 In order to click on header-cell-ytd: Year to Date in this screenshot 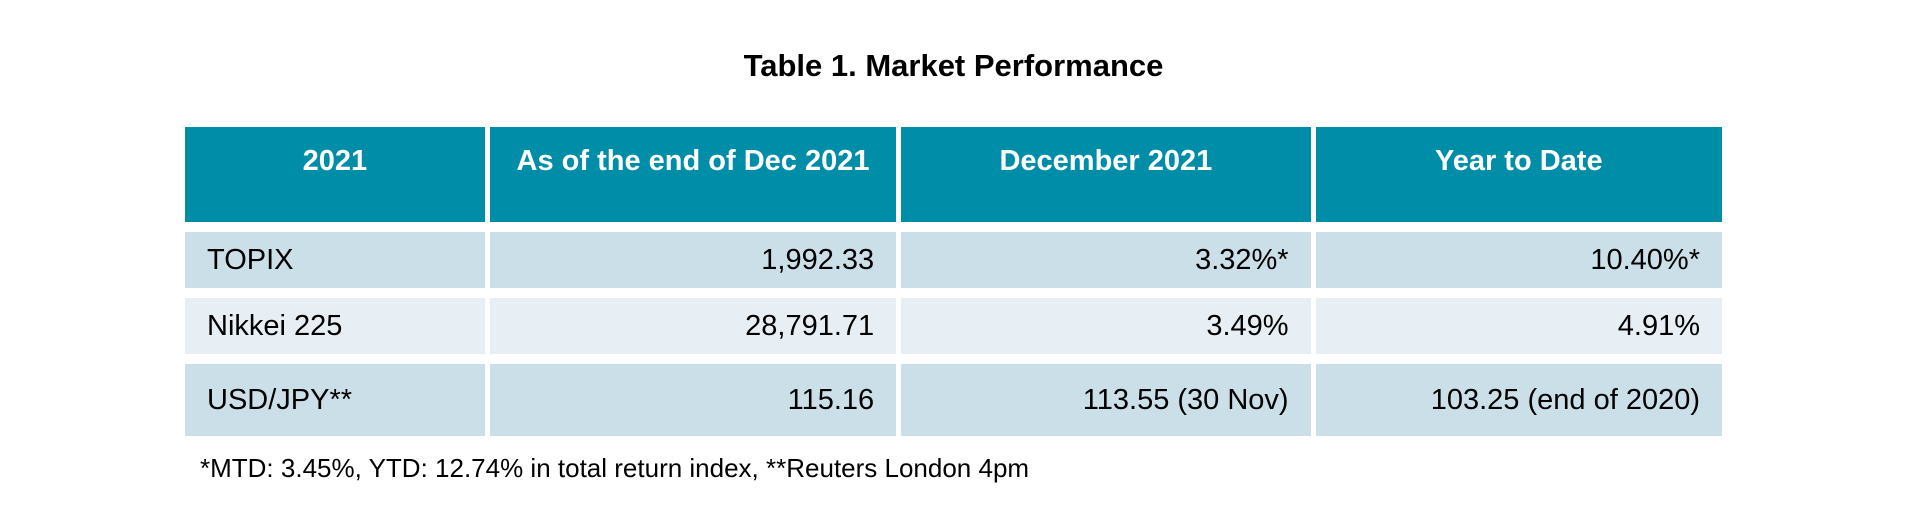, I will do `click(1518, 174)`.